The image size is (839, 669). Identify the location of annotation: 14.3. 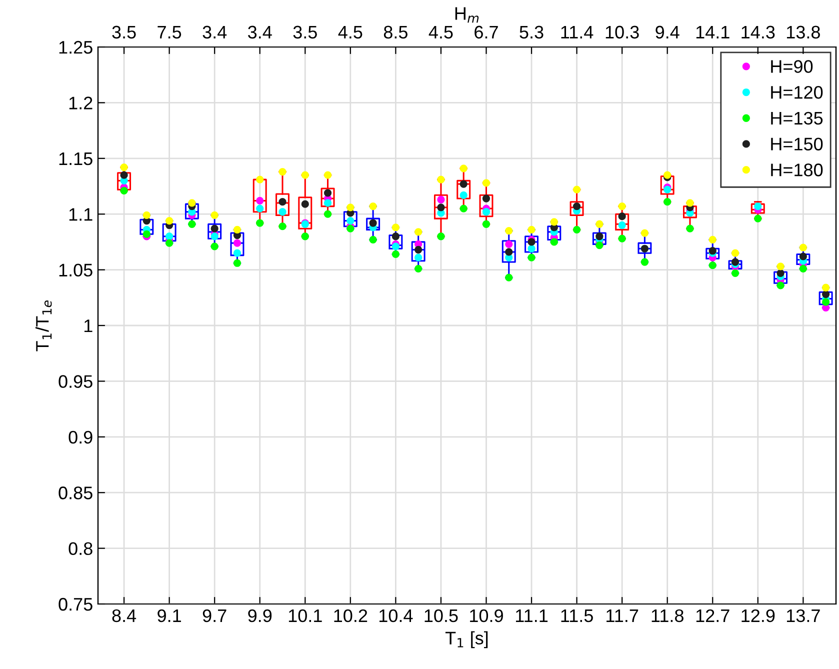
(758, 32).